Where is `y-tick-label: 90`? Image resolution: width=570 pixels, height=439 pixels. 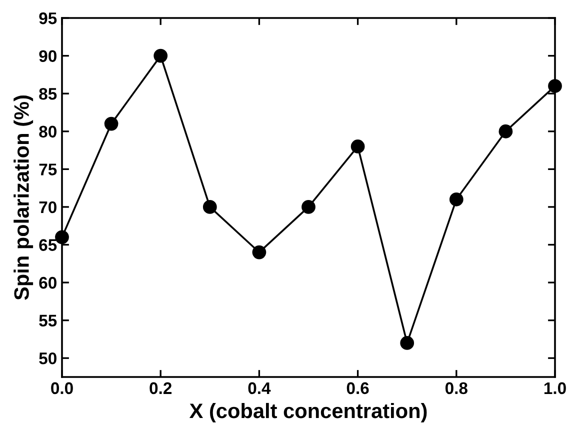
y-tick-label: 90 is located at coordinates (47, 56).